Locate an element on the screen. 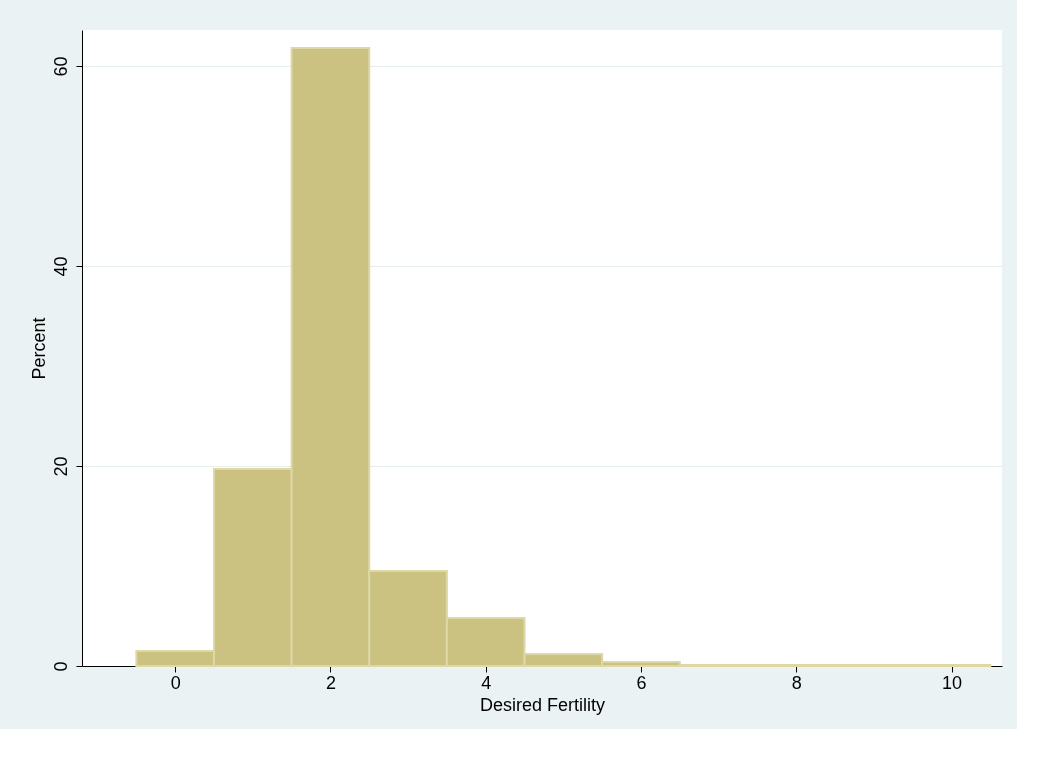 This screenshot has height=772, width=1048. x-tick-label: 8 is located at coordinates (796, 682).